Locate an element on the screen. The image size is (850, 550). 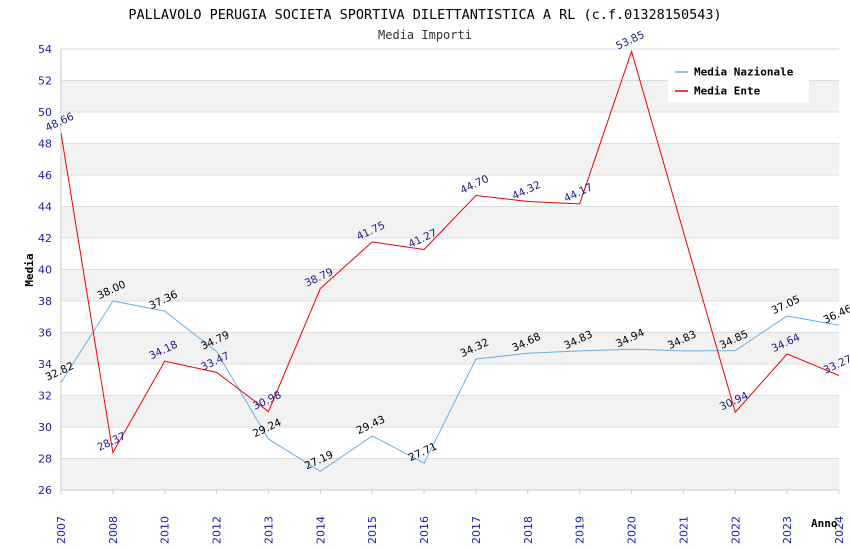
y-tick-label: 30 is located at coordinates (45, 427).